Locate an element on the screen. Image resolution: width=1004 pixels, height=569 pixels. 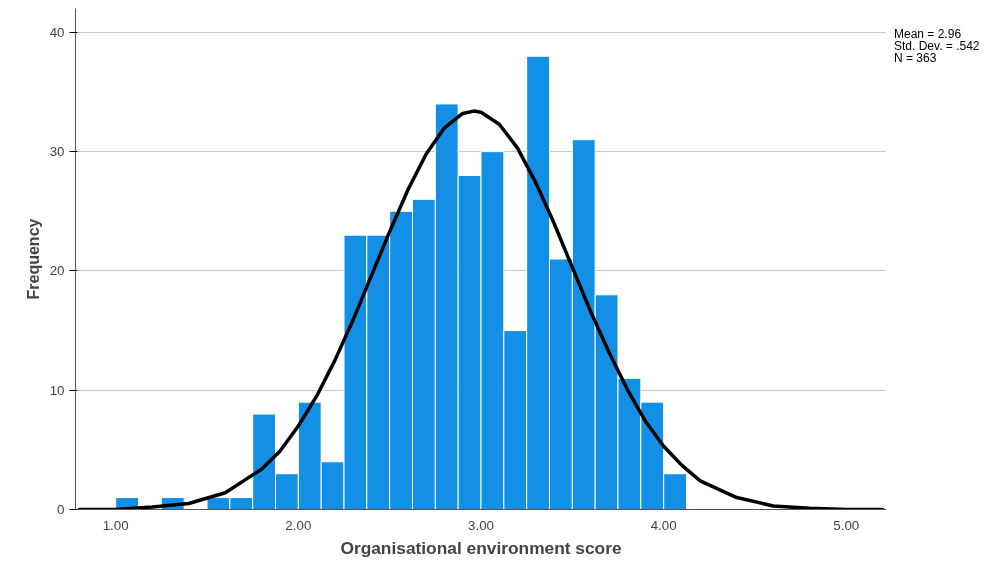
y-axis-title: Frequency is located at coordinates (33, 259).